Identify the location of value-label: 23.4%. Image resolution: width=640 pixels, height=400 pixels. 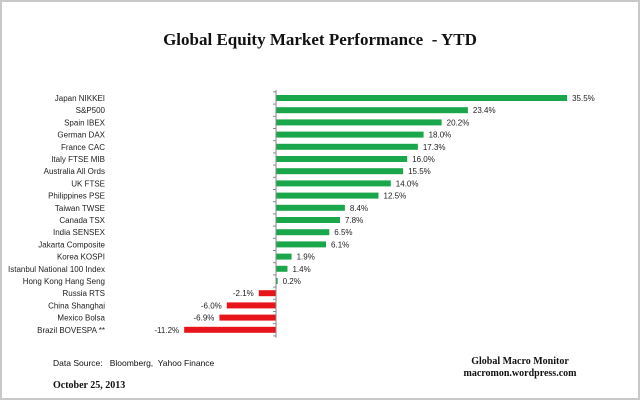
(484, 110).